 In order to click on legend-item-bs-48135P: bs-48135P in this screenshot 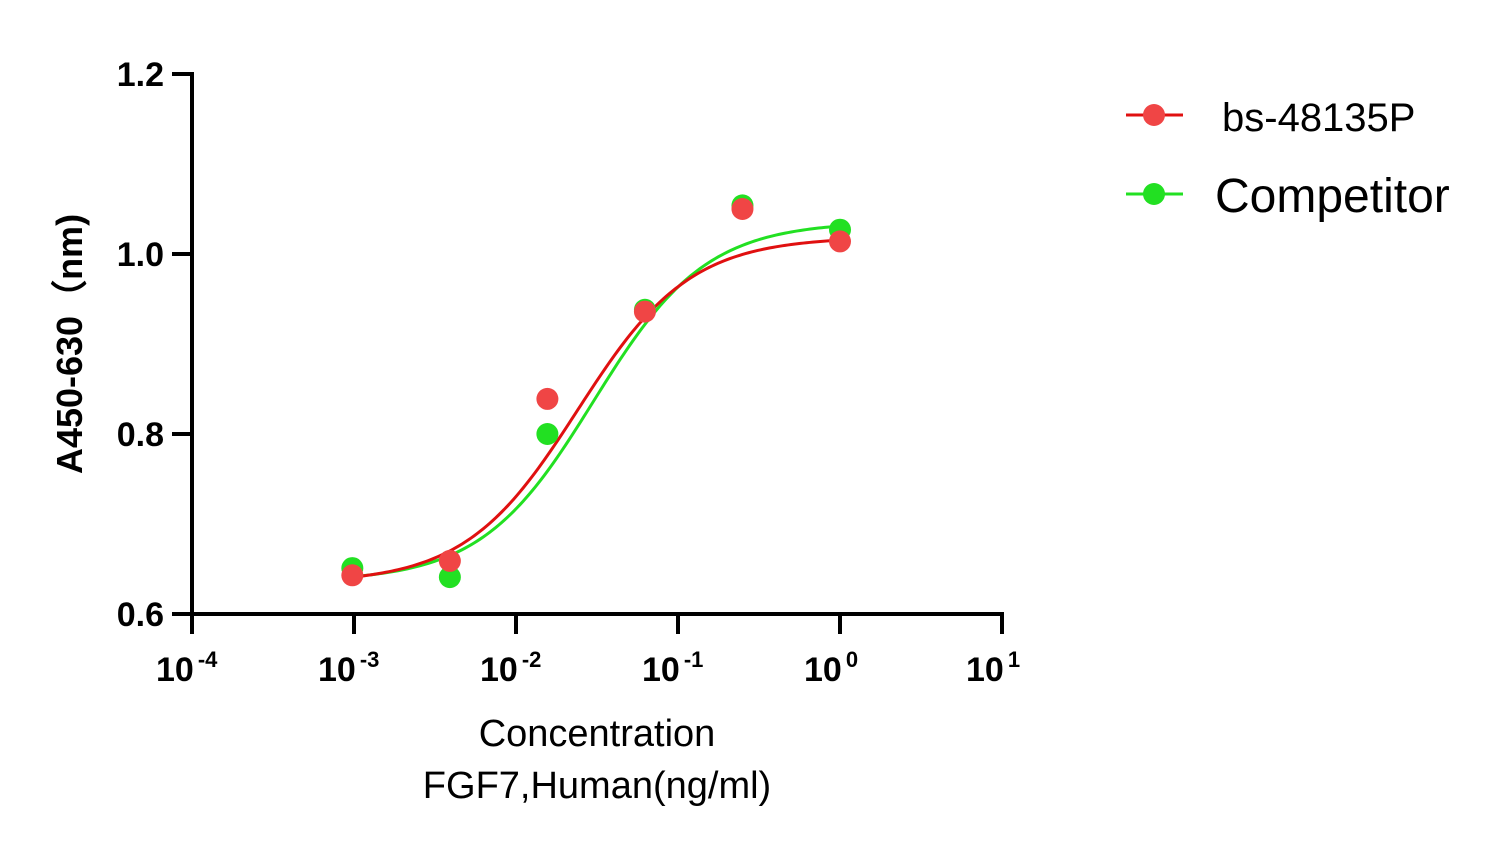, I will do `click(1270, 118)`.